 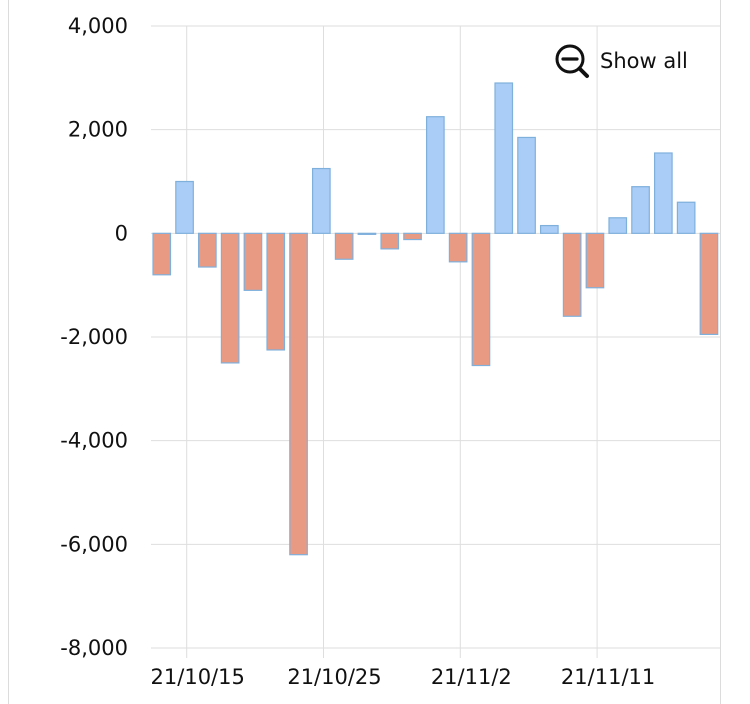 What do you see at coordinates (720, 352) in the screenshot?
I see `frame-right-border` at bounding box center [720, 352].